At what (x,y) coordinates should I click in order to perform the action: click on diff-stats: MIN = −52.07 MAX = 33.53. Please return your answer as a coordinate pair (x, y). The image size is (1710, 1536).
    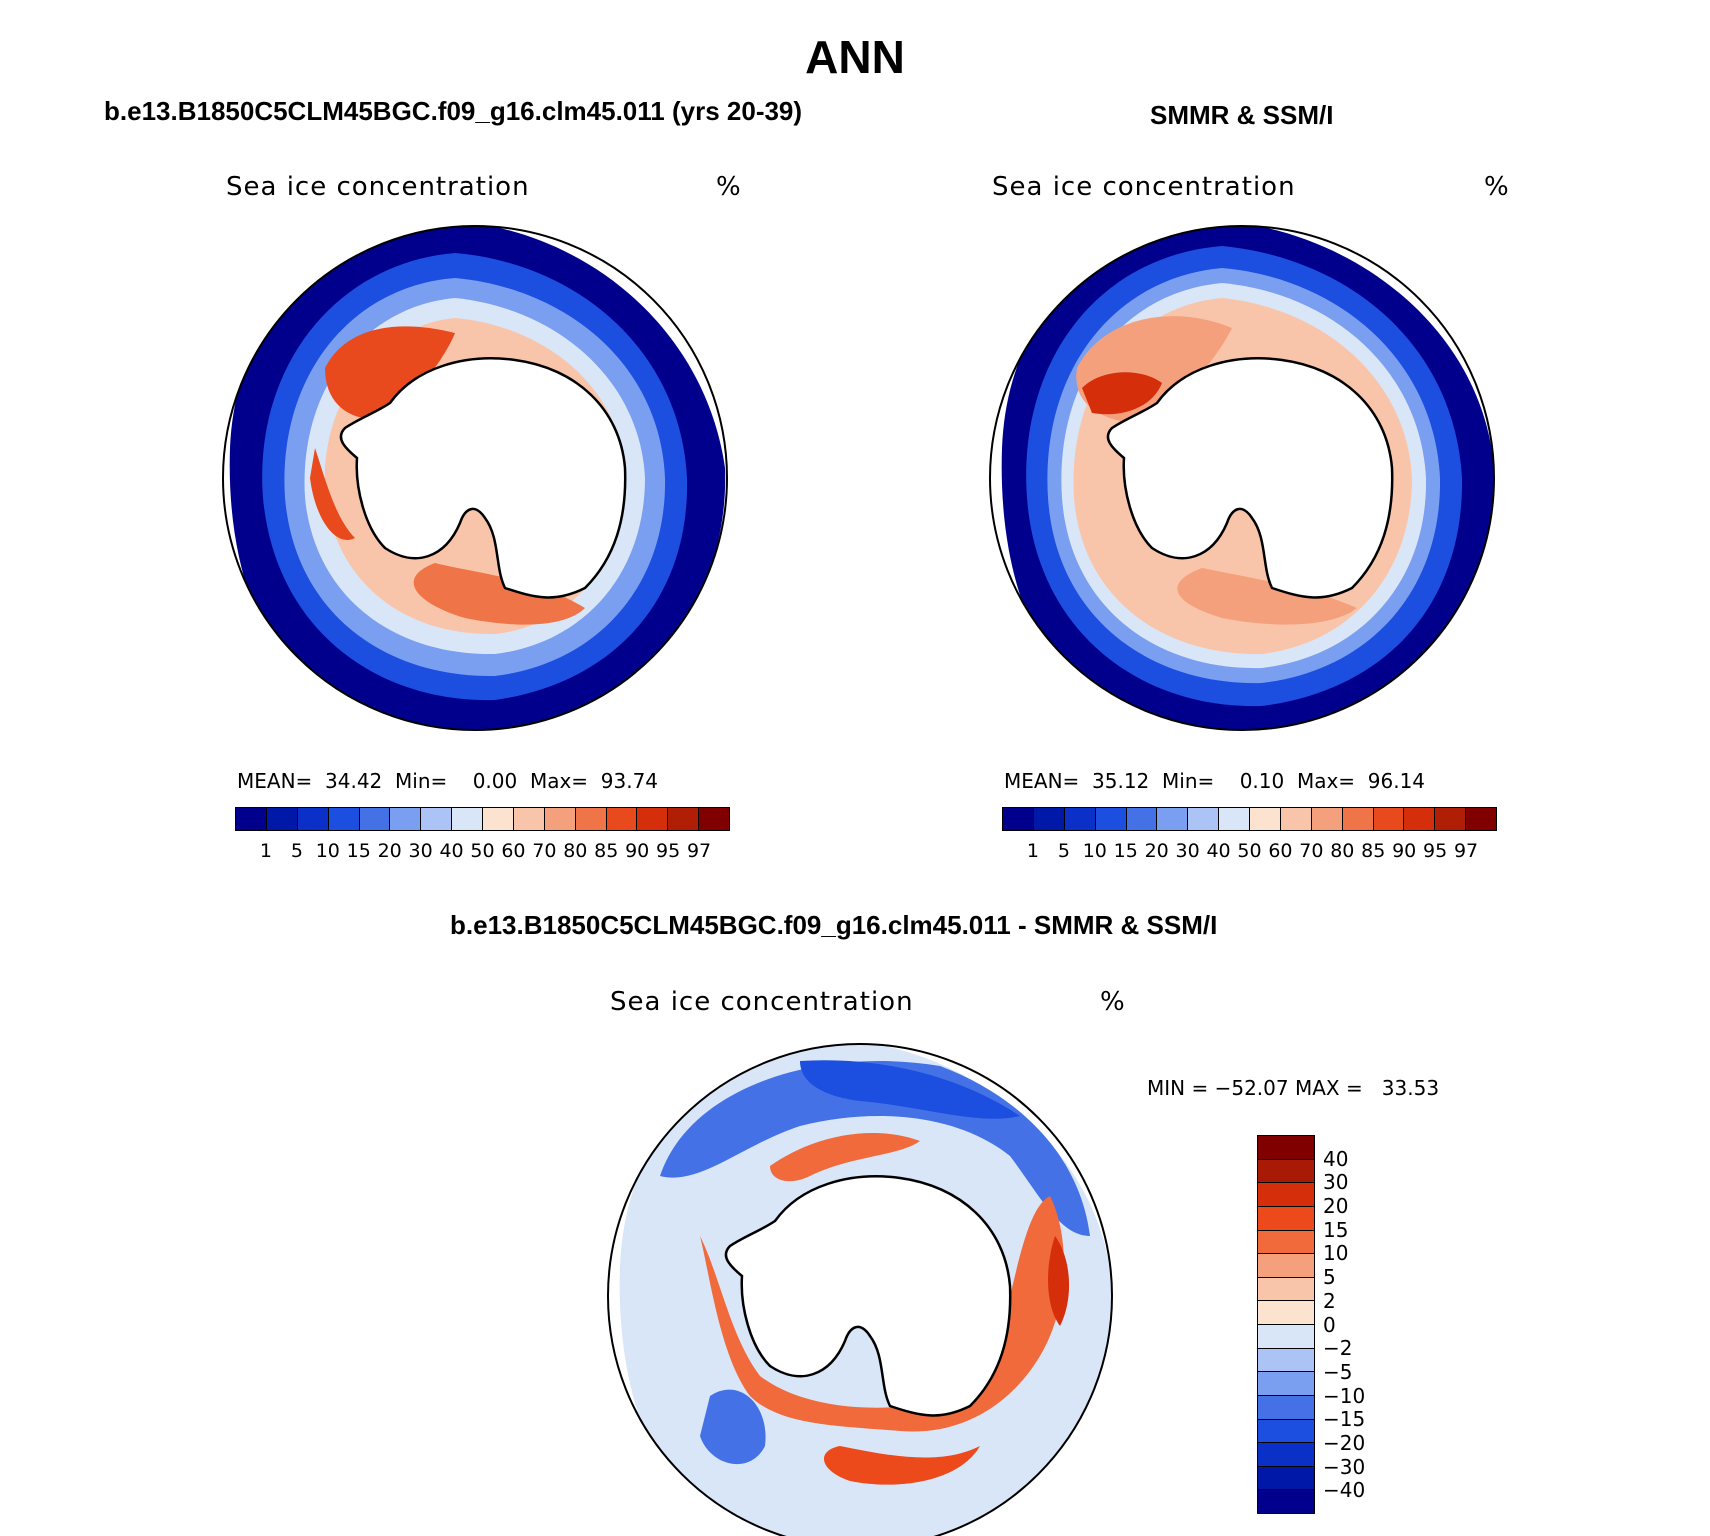
    Looking at the image, I should click on (1293, 1088).